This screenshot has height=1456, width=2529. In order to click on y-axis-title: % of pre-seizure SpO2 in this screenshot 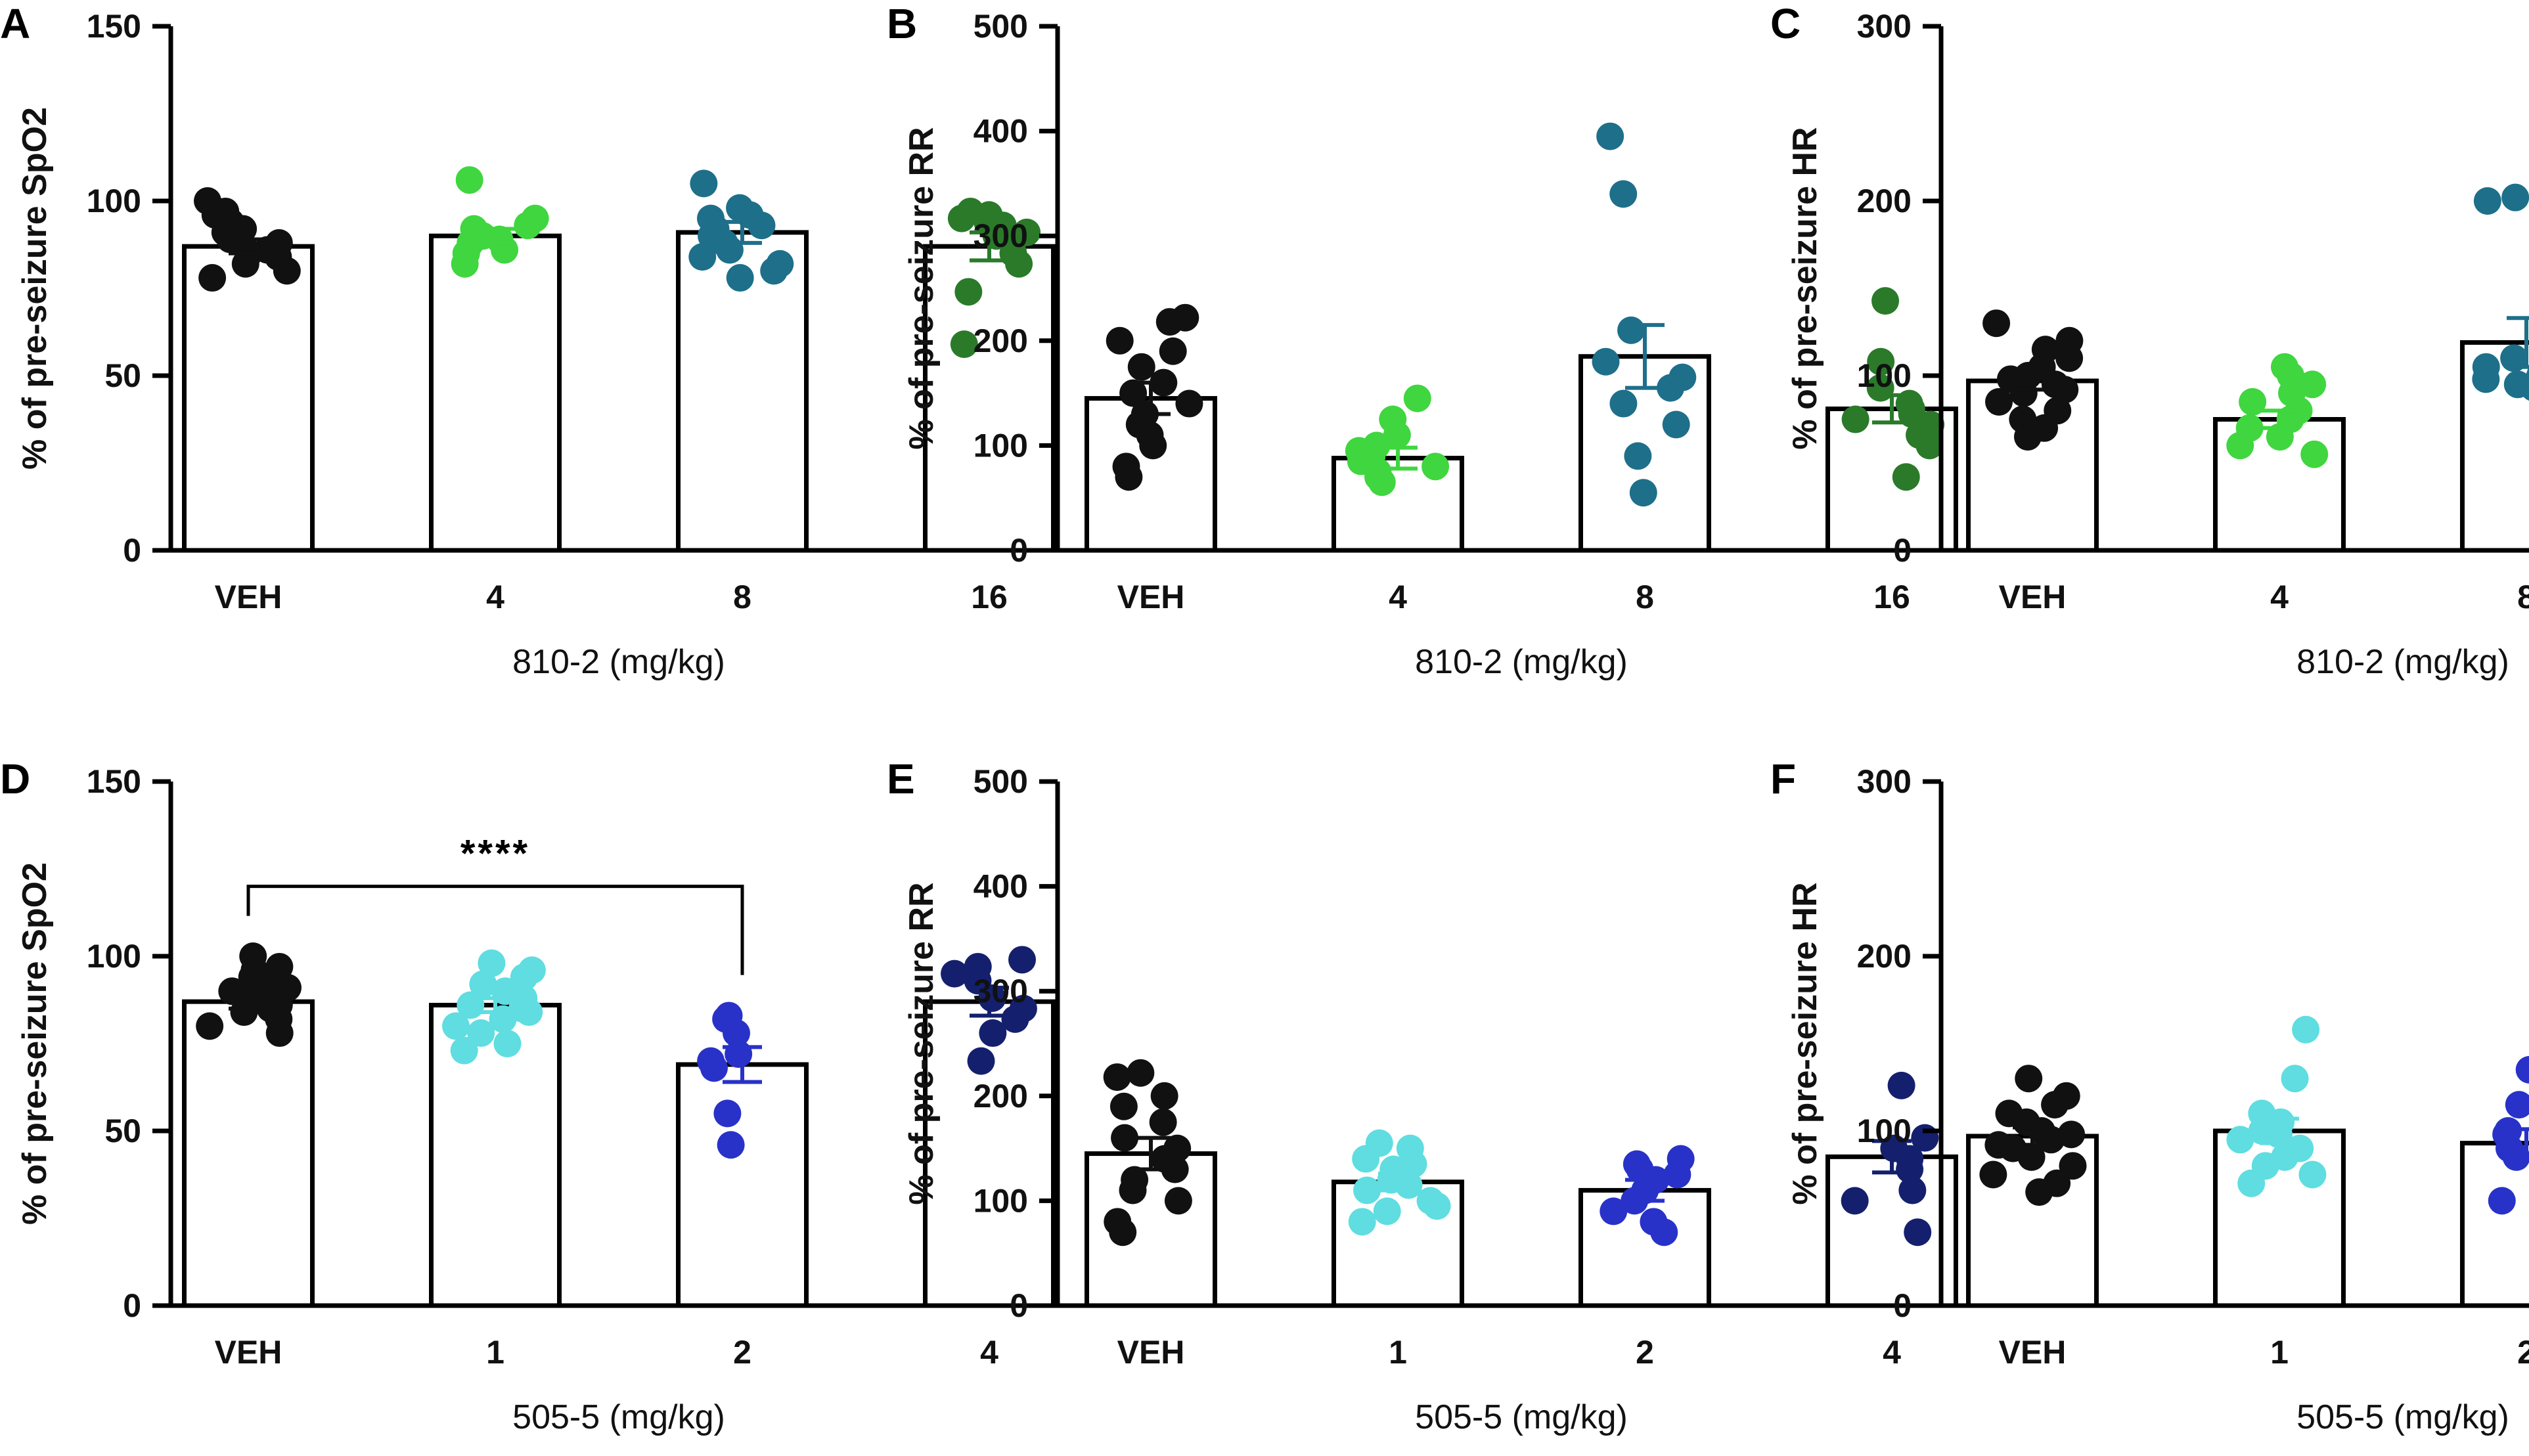, I will do `click(35, 1043)`.